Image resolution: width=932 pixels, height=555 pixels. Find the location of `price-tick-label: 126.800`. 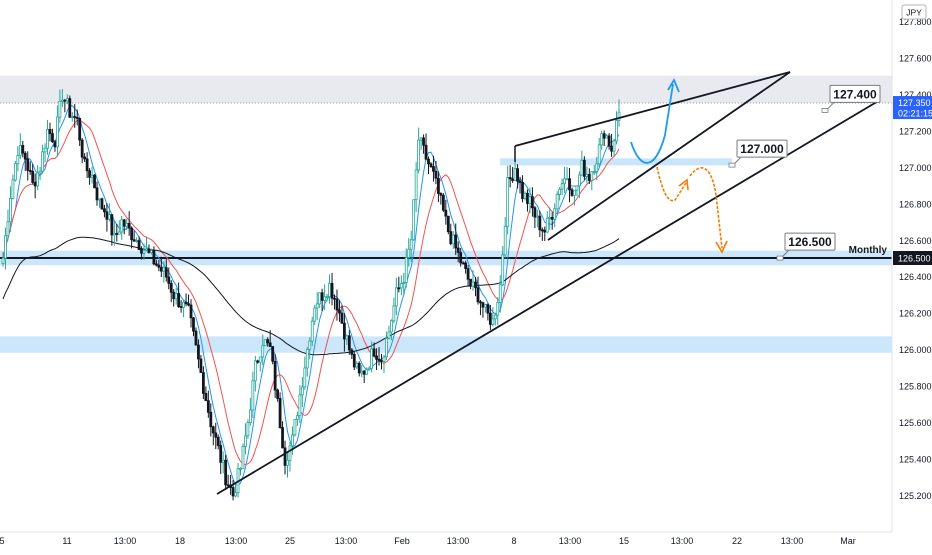

price-tick-label: 126.800 is located at coordinates (915, 204).